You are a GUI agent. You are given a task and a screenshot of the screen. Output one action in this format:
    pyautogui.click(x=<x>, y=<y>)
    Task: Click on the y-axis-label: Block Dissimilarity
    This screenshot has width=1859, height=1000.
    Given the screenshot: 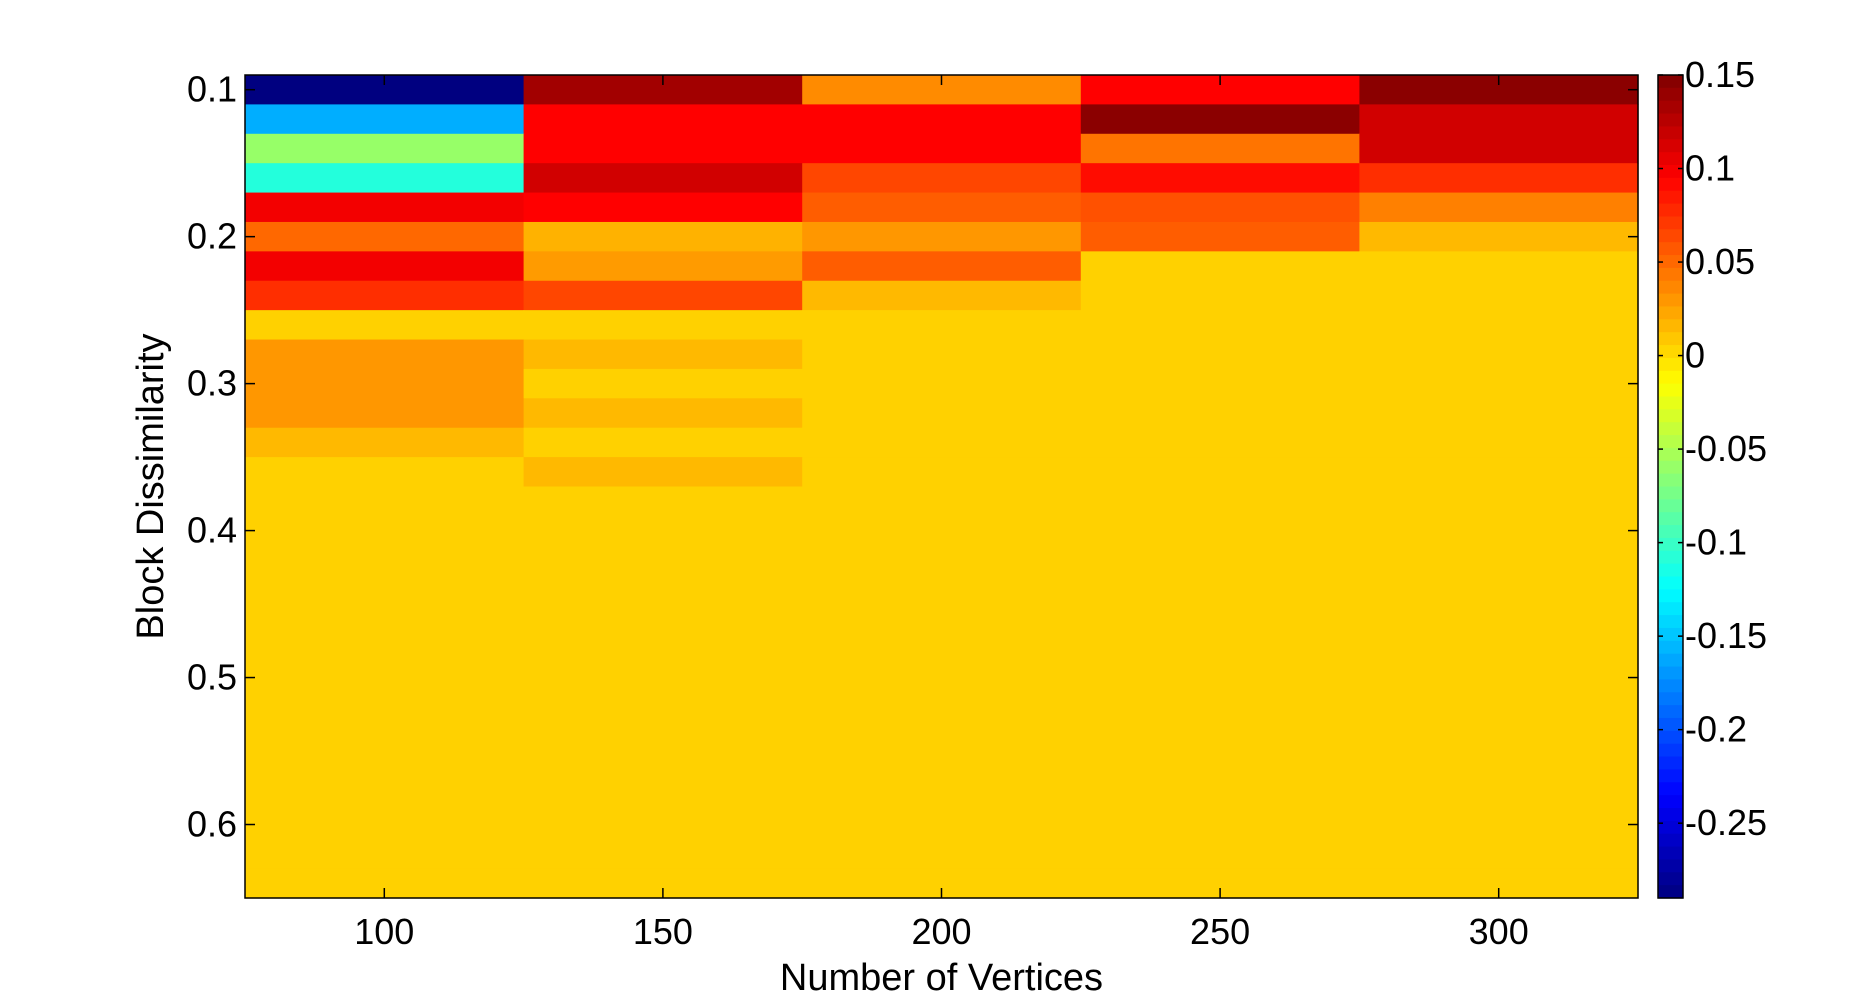 What is the action you would take?
    pyautogui.click(x=151, y=486)
    